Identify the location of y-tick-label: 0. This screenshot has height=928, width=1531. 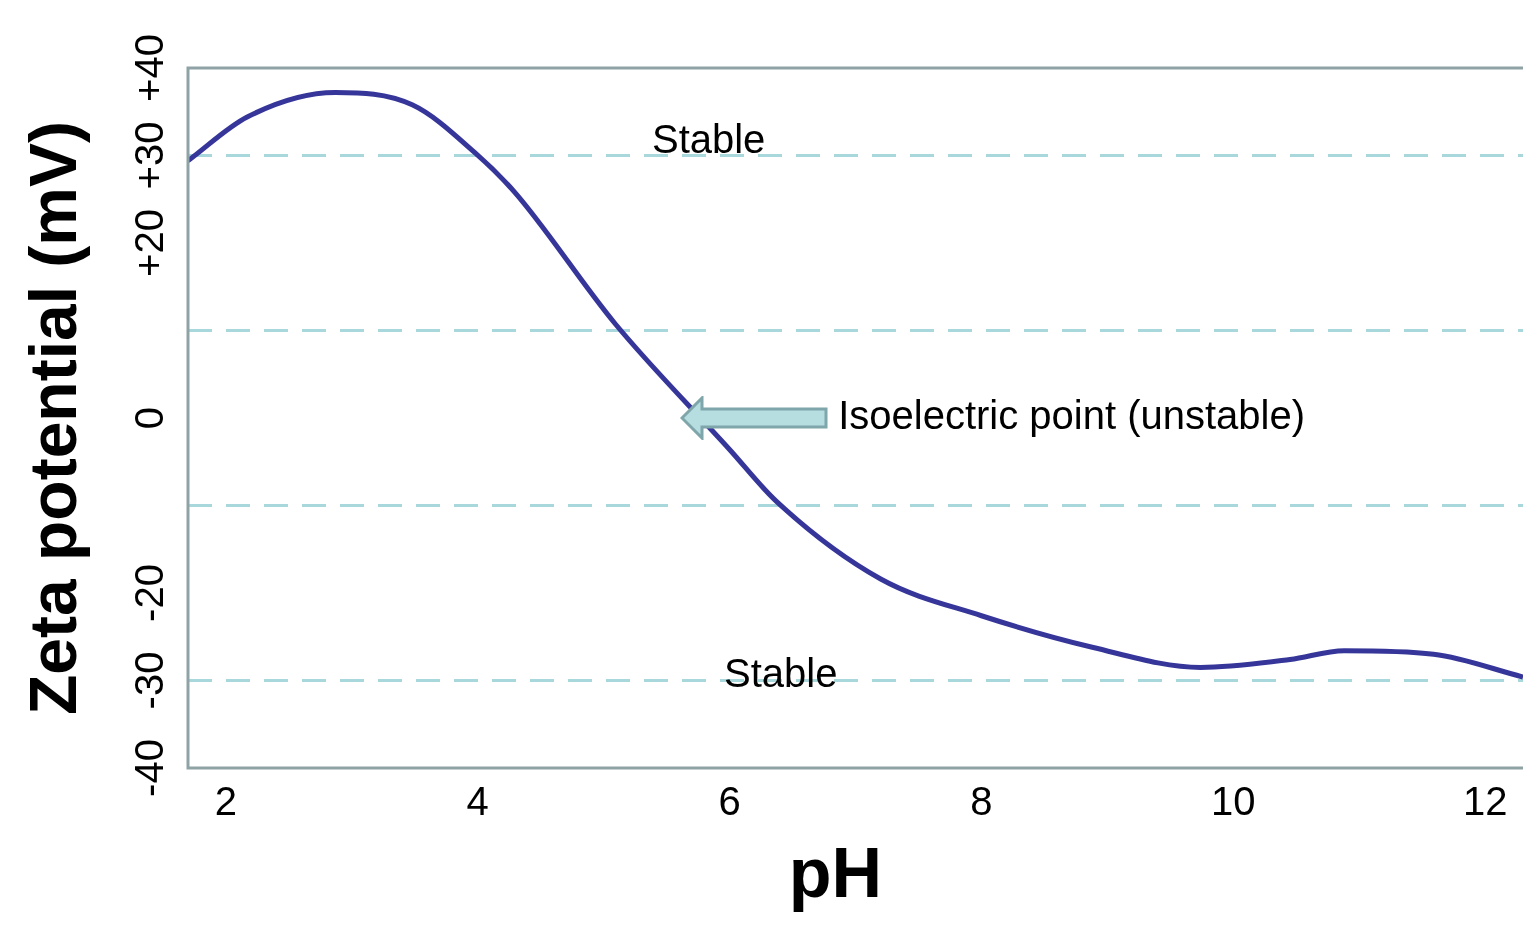
(149, 418).